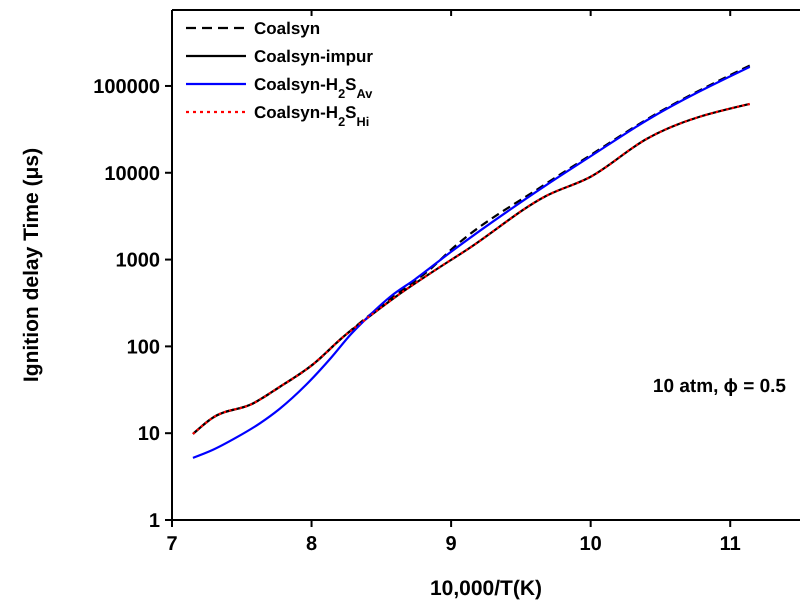 The image size is (802, 613). What do you see at coordinates (730, 544) in the screenshot?
I see `x-tick-label: 11` at bounding box center [730, 544].